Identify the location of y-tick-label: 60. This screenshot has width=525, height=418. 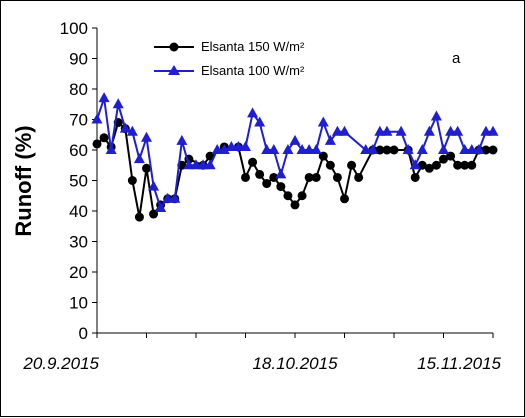
(78, 150).